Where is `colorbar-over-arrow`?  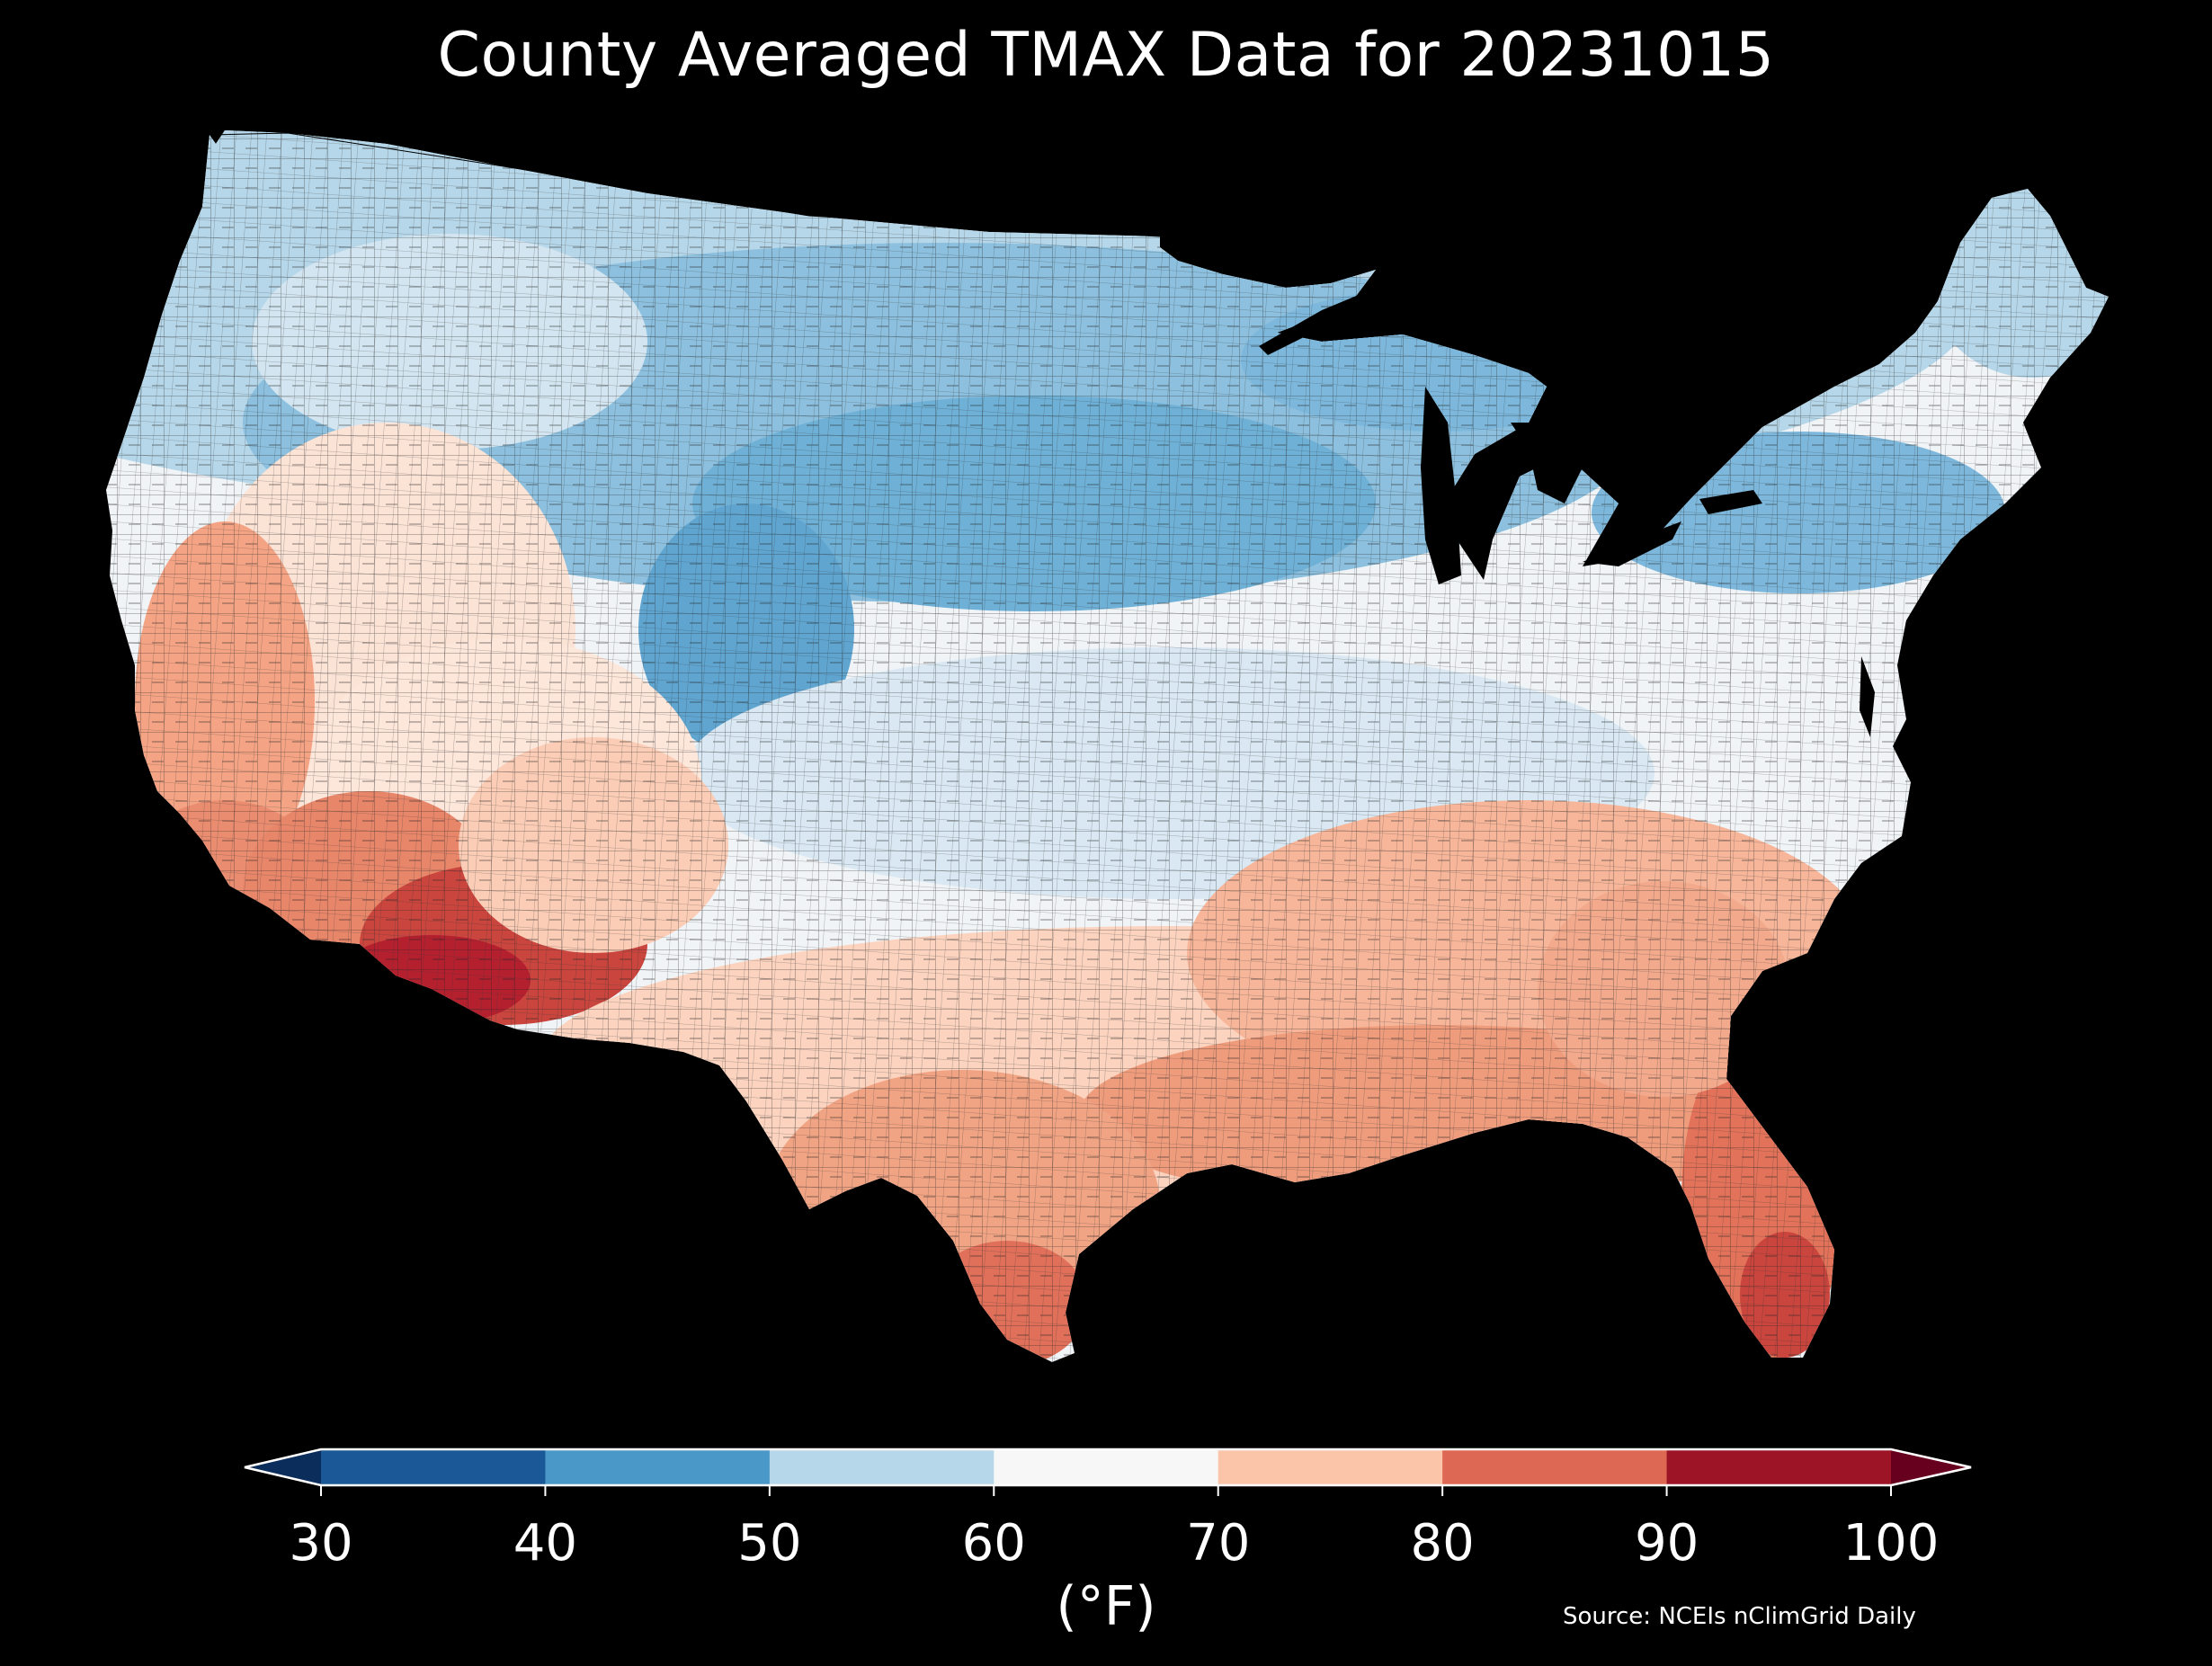 colorbar-over-arrow is located at coordinates (1931, 1467).